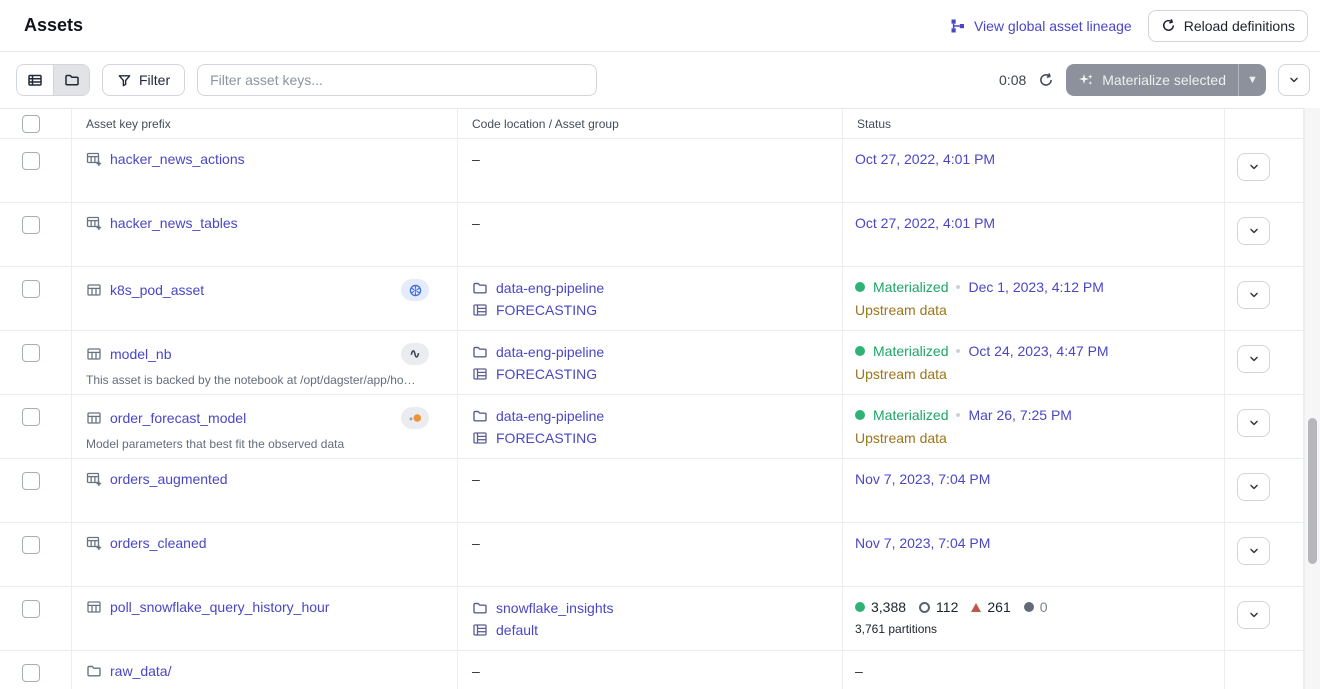 This screenshot has width=1320, height=689. Describe the element at coordinates (1168, 25) in the screenshot. I see `reload-icon` at that location.